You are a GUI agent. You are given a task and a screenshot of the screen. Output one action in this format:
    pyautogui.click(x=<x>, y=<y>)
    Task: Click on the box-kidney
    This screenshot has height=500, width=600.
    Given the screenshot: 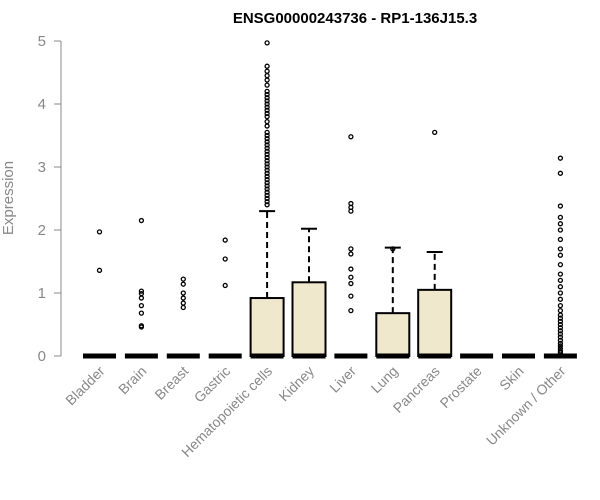 What is the action you would take?
    pyautogui.click(x=309, y=293)
    